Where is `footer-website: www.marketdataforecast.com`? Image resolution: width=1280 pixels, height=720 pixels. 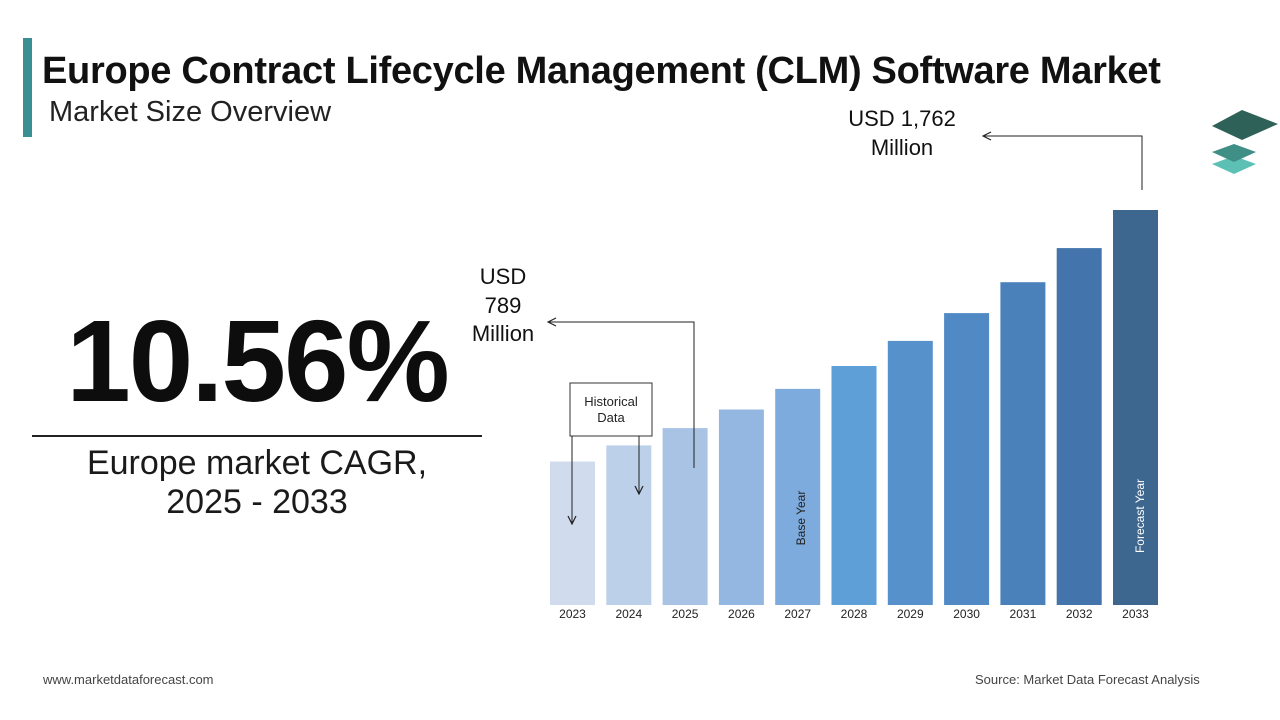
footer-website: www.marketdataforecast.com is located at coordinates (128, 679).